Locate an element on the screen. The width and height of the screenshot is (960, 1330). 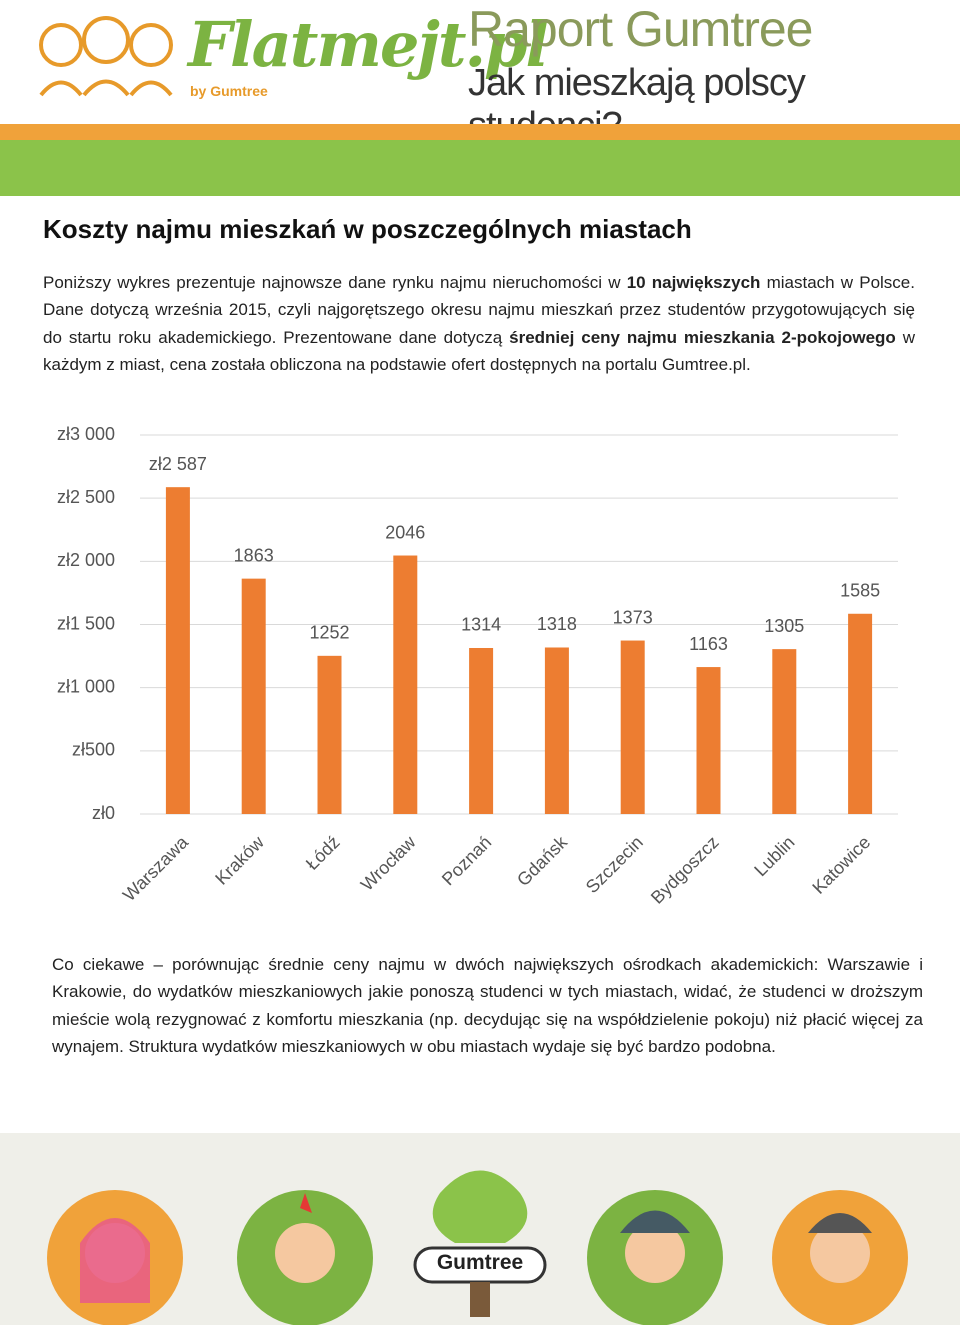
x-tick-label: Lublin is located at coordinates (774, 856).